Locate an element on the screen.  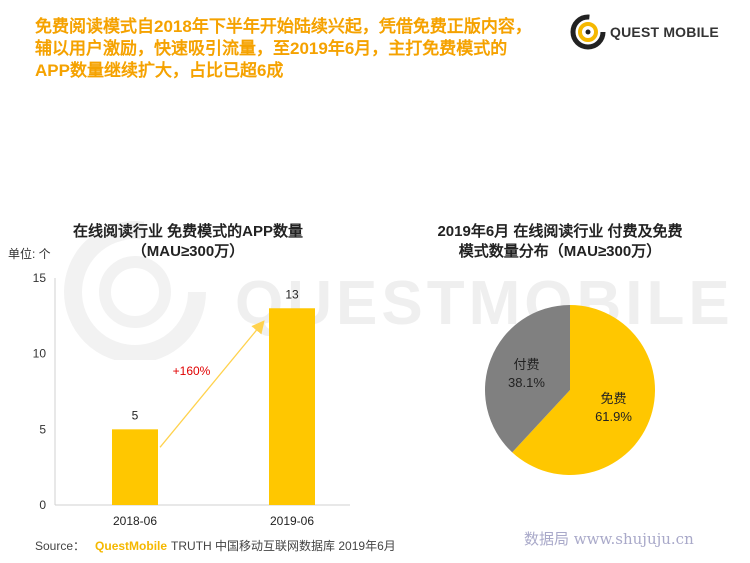
y-tick-label: 0 is located at coordinates (42, 505).